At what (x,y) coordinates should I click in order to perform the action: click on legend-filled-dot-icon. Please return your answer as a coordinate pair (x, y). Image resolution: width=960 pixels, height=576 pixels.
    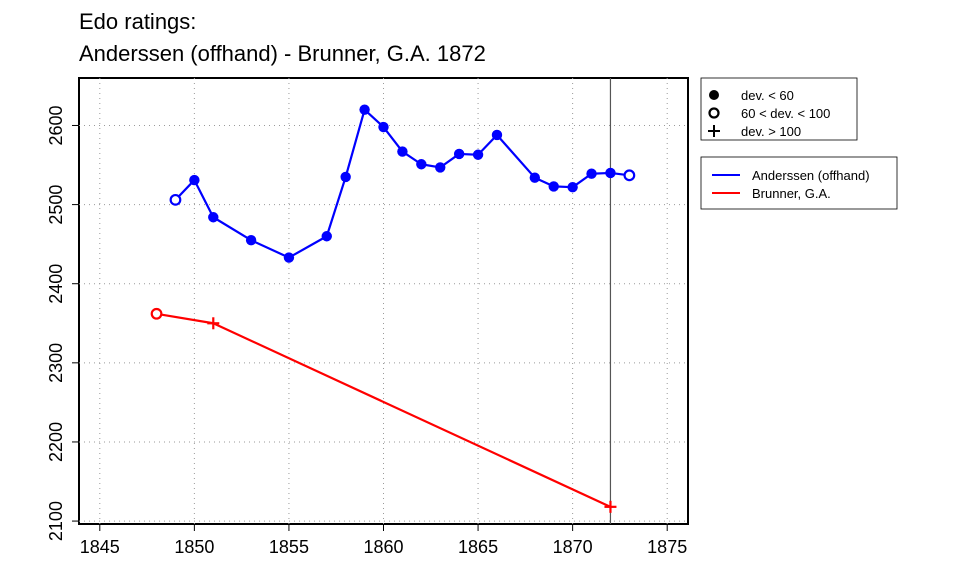
    Looking at the image, I should click on (714, 95).